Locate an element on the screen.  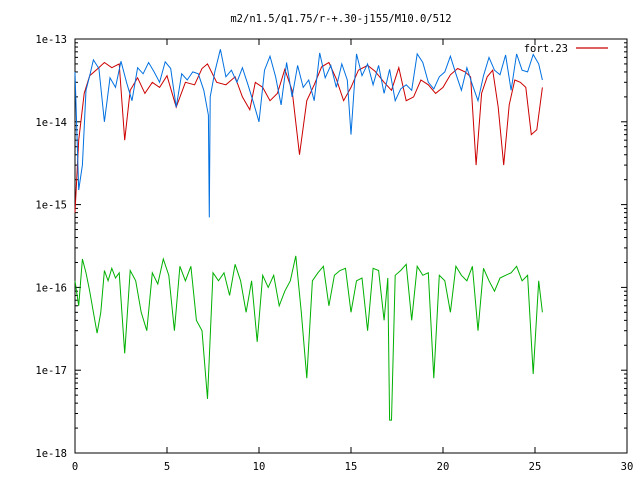
legend: fort.23 is located at coordinates (566, 49).